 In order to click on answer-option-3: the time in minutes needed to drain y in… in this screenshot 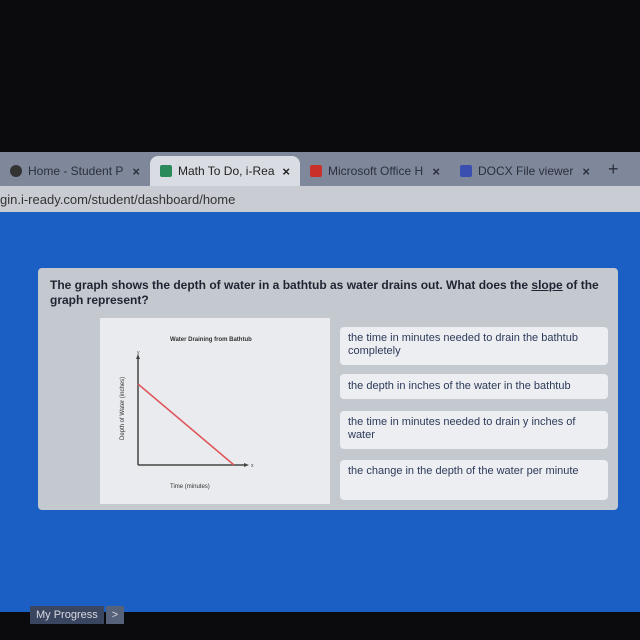, I will do `click(474, 430)`.